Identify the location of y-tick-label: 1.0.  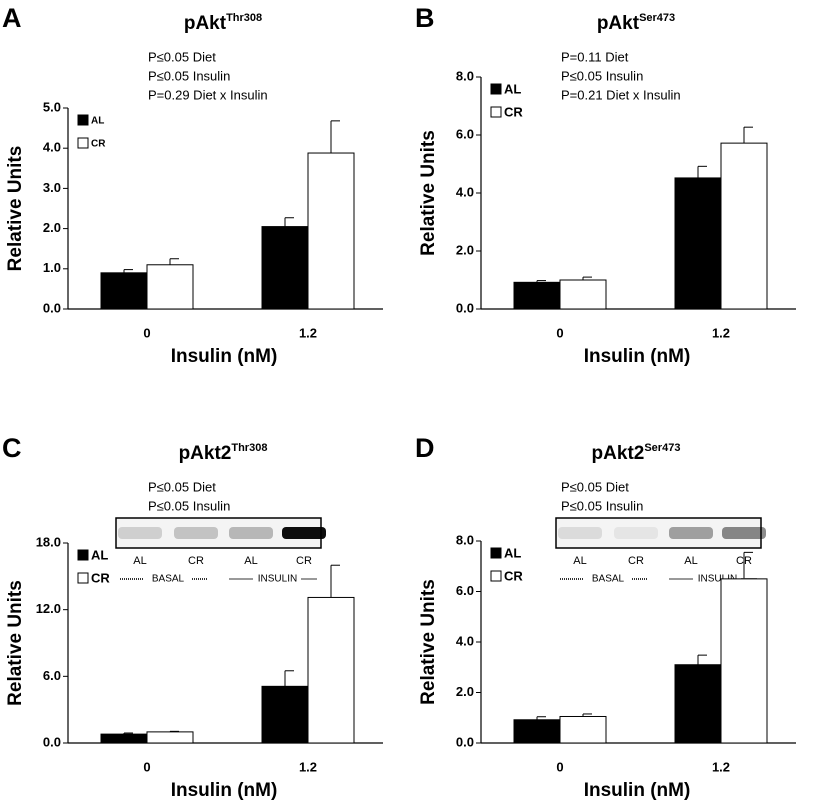
(52, 267).